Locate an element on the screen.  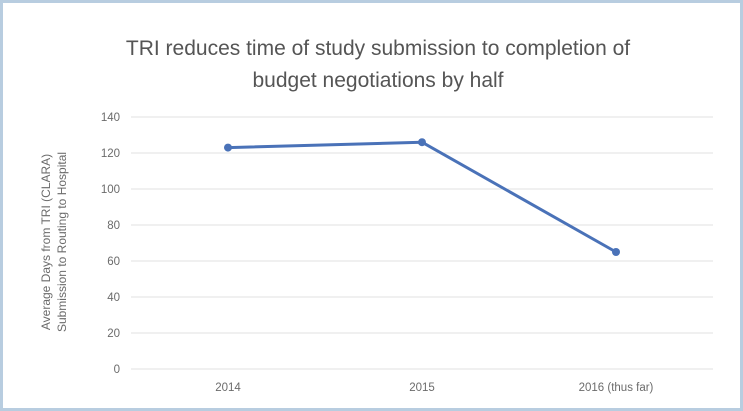
y-axis-label-line2: Submission to Routing to Hospital is located at coordinates (62, 242).